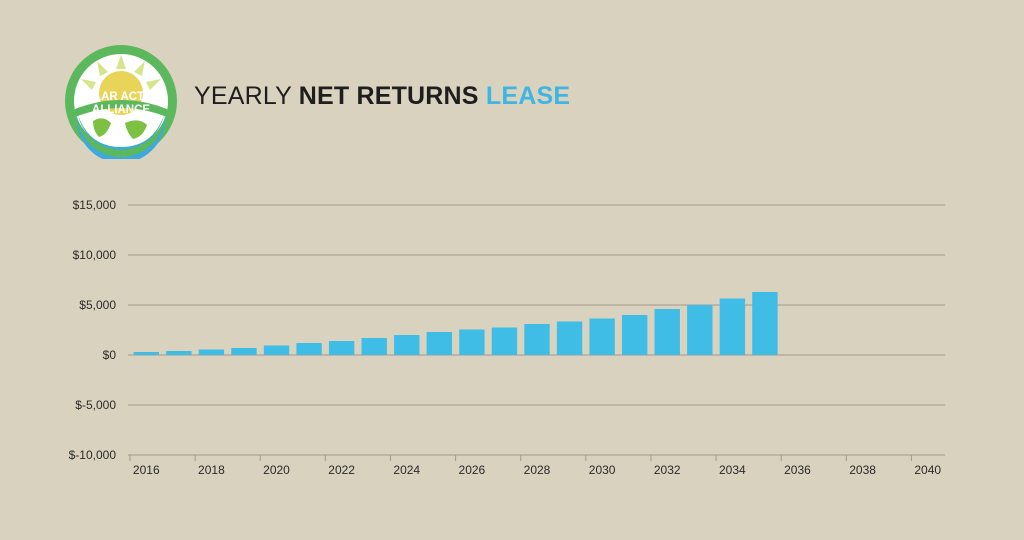  Describe the element at coordinates (110, 355) in the screenshot. I see `y-tick-label: $0` at that location.